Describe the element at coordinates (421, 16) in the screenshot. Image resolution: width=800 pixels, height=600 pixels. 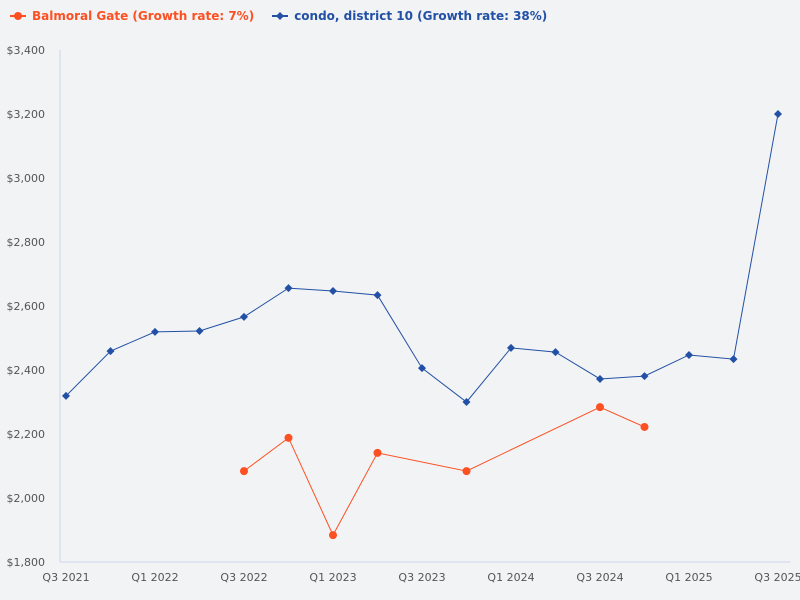
I see `legend-label: condo, district 10 (Growth rate: 38%)` at that location.